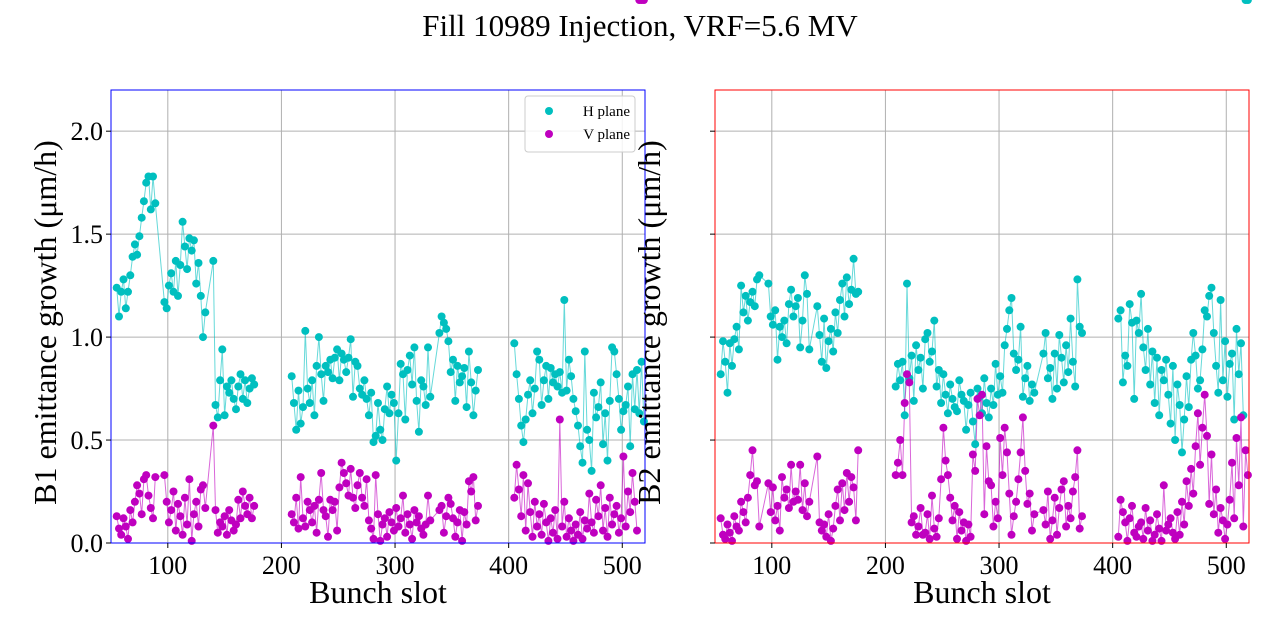 The width and height of the screenshot is (1280, 640). Describe the element at coordinates (87, 337) in the screenshot. I see `b1-y-tick-label: 1.0` at that location.